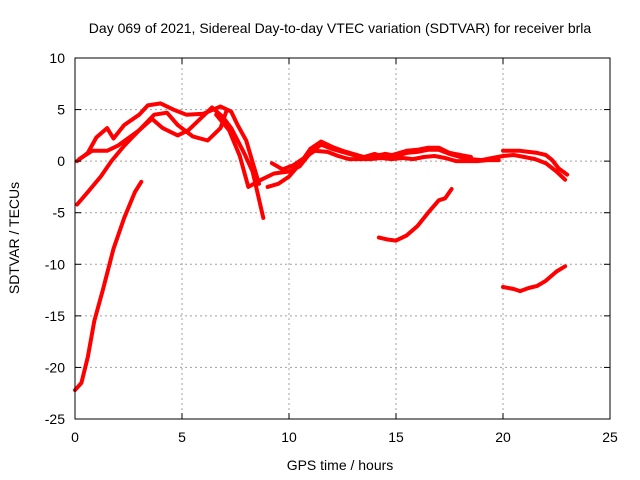 This screenshot has height=480, width=640. What do you see at coordinates (57, 58) in the screenshot?
I see `y-tick-label: 10` at bounding box center [57, 58].